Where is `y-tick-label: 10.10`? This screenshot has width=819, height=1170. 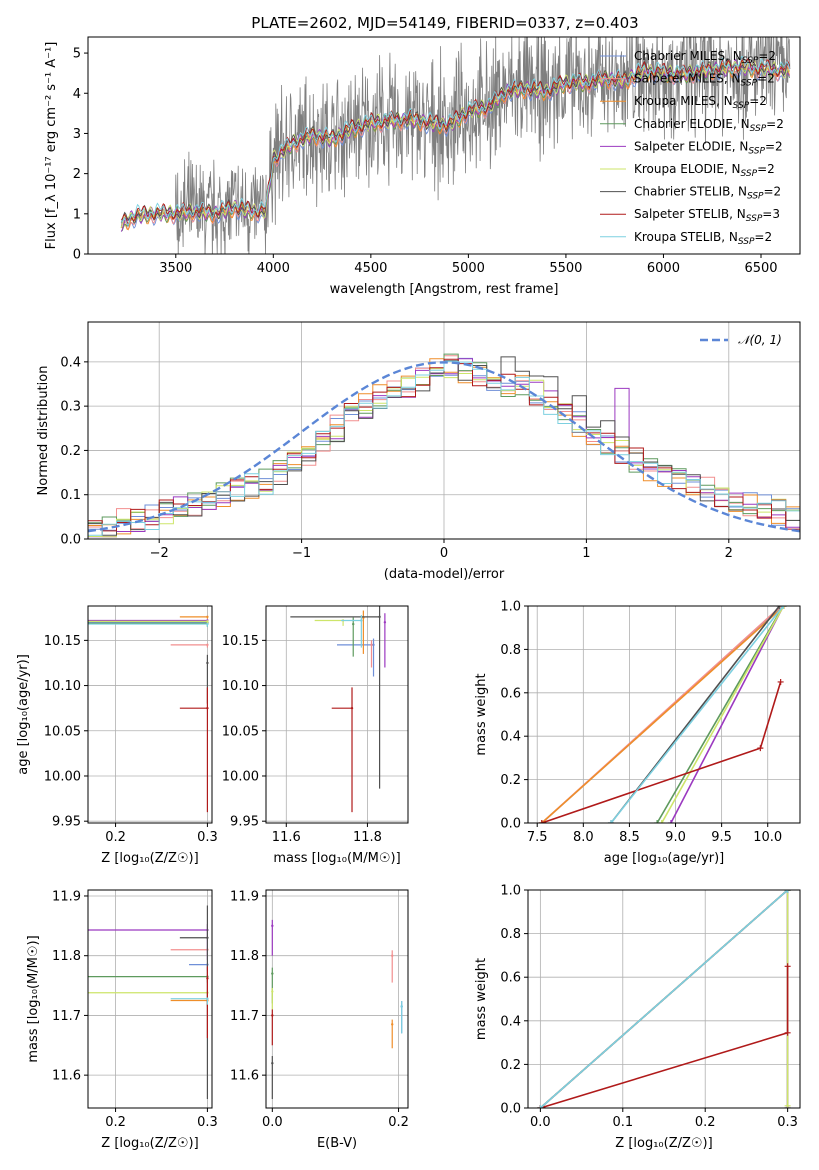 y-tick-label: 10.10 is located at coordinates (240, 686).